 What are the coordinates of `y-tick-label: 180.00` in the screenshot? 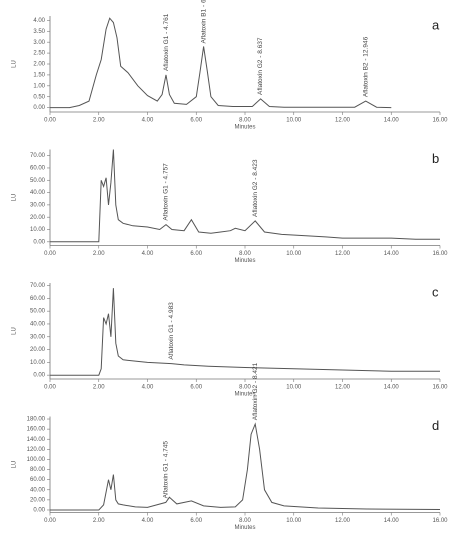 It's located at (36, 420).